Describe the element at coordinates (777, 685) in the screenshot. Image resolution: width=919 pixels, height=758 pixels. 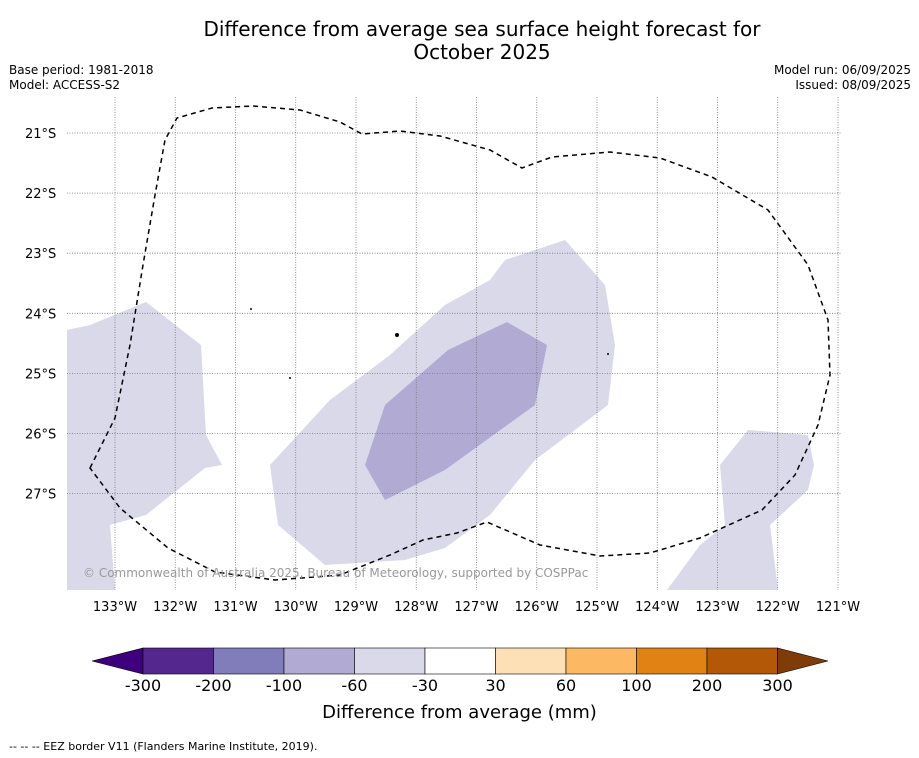
I see `colorbar-tick-label: 300` at that location.